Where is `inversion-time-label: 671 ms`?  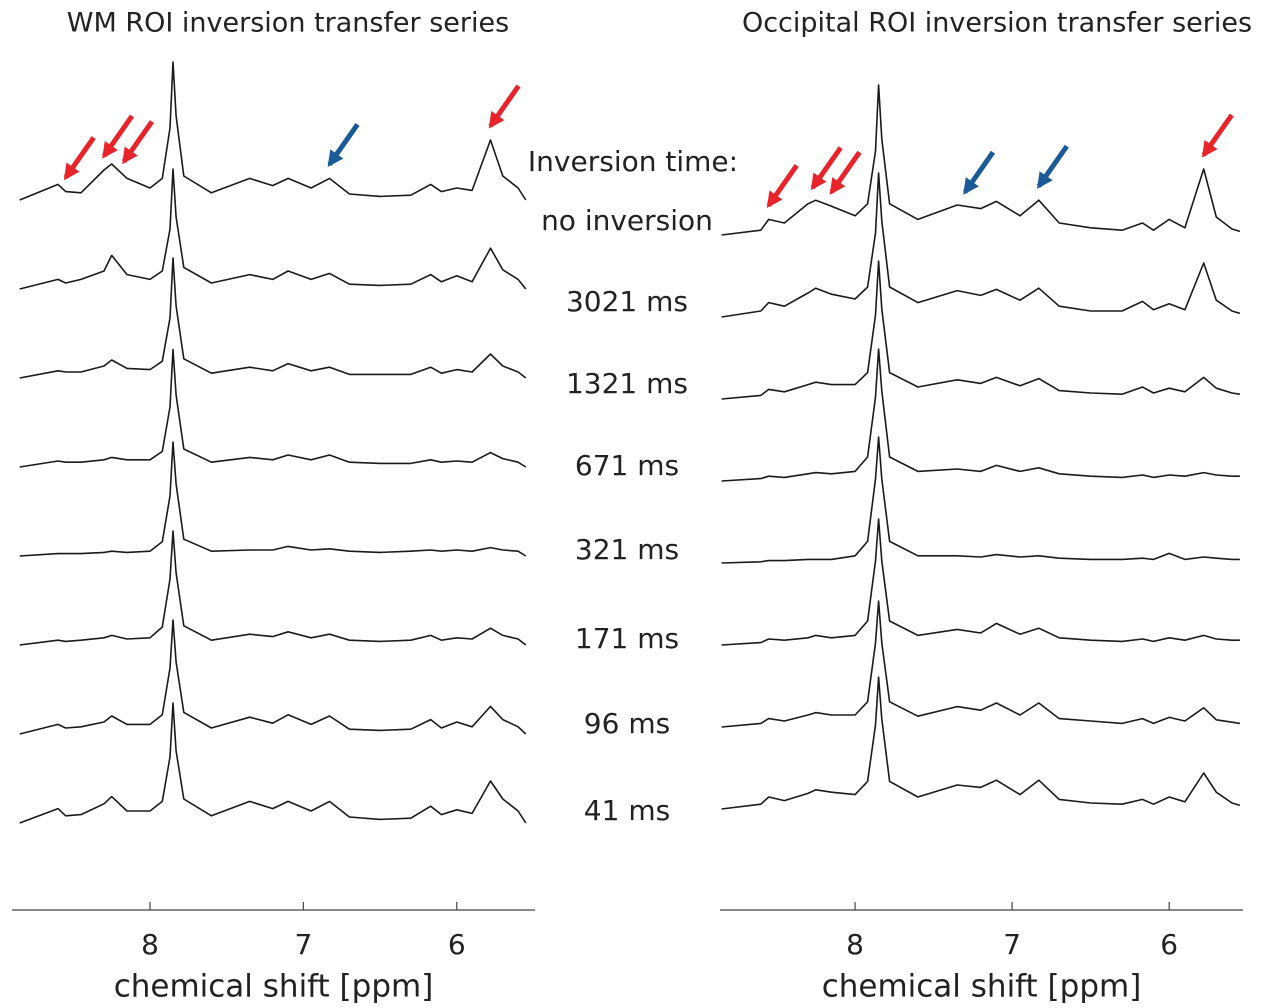
inversion-time-label: 671 ms is located at coordinates (627, 465).